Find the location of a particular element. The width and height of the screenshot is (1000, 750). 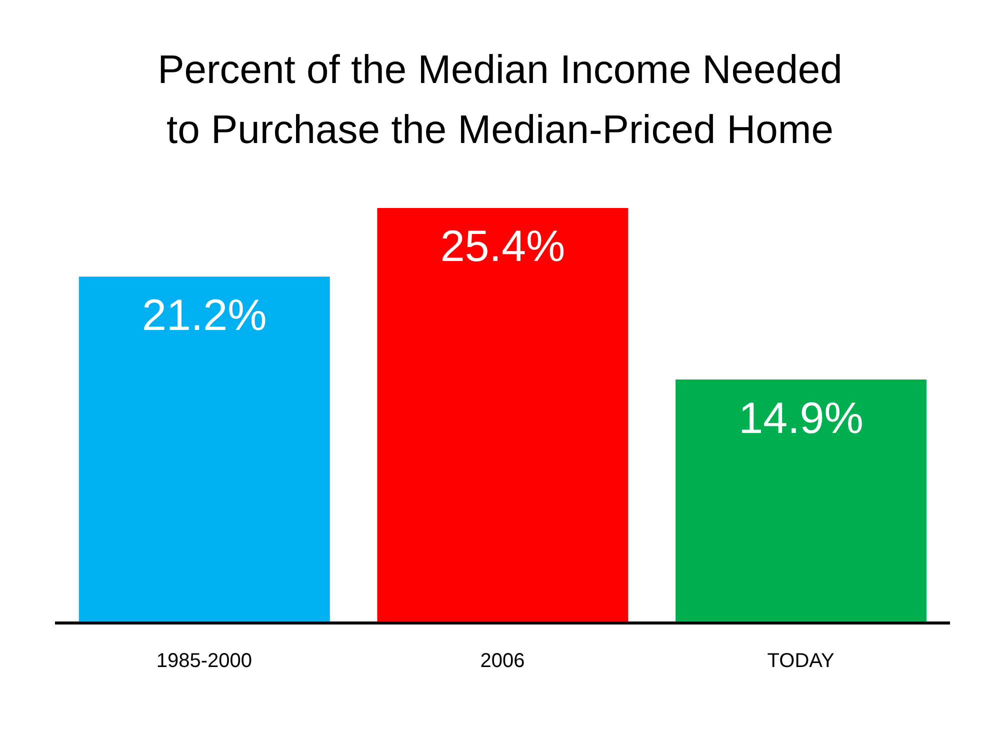

chart-title: Percent of the Median Income Needed to Purchase the Median-Priced Home is located at coordinates (500, 100).